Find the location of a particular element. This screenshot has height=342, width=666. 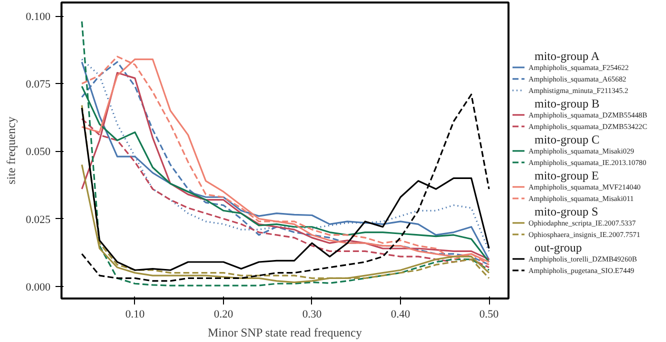

x-tick-label: 0.50 is located at coordinates (489, 314).